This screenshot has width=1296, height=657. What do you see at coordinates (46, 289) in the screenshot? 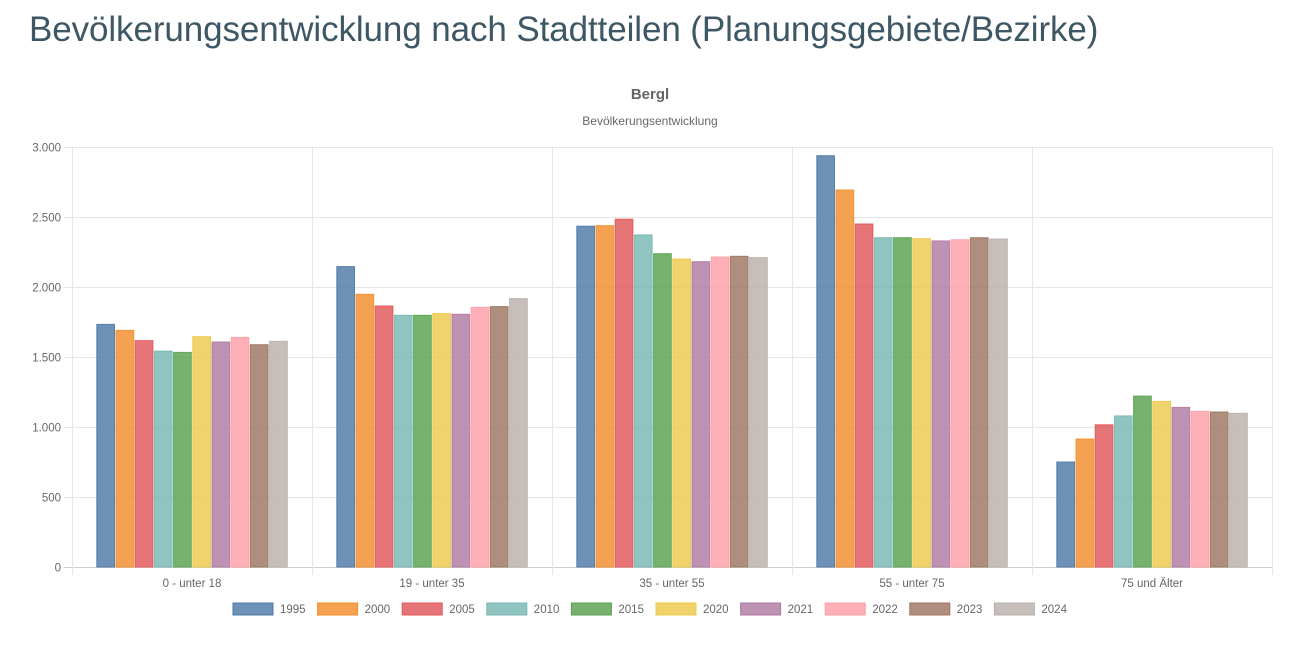
I see `y-tick-label: 2.000` at bounding box center [46, 289].